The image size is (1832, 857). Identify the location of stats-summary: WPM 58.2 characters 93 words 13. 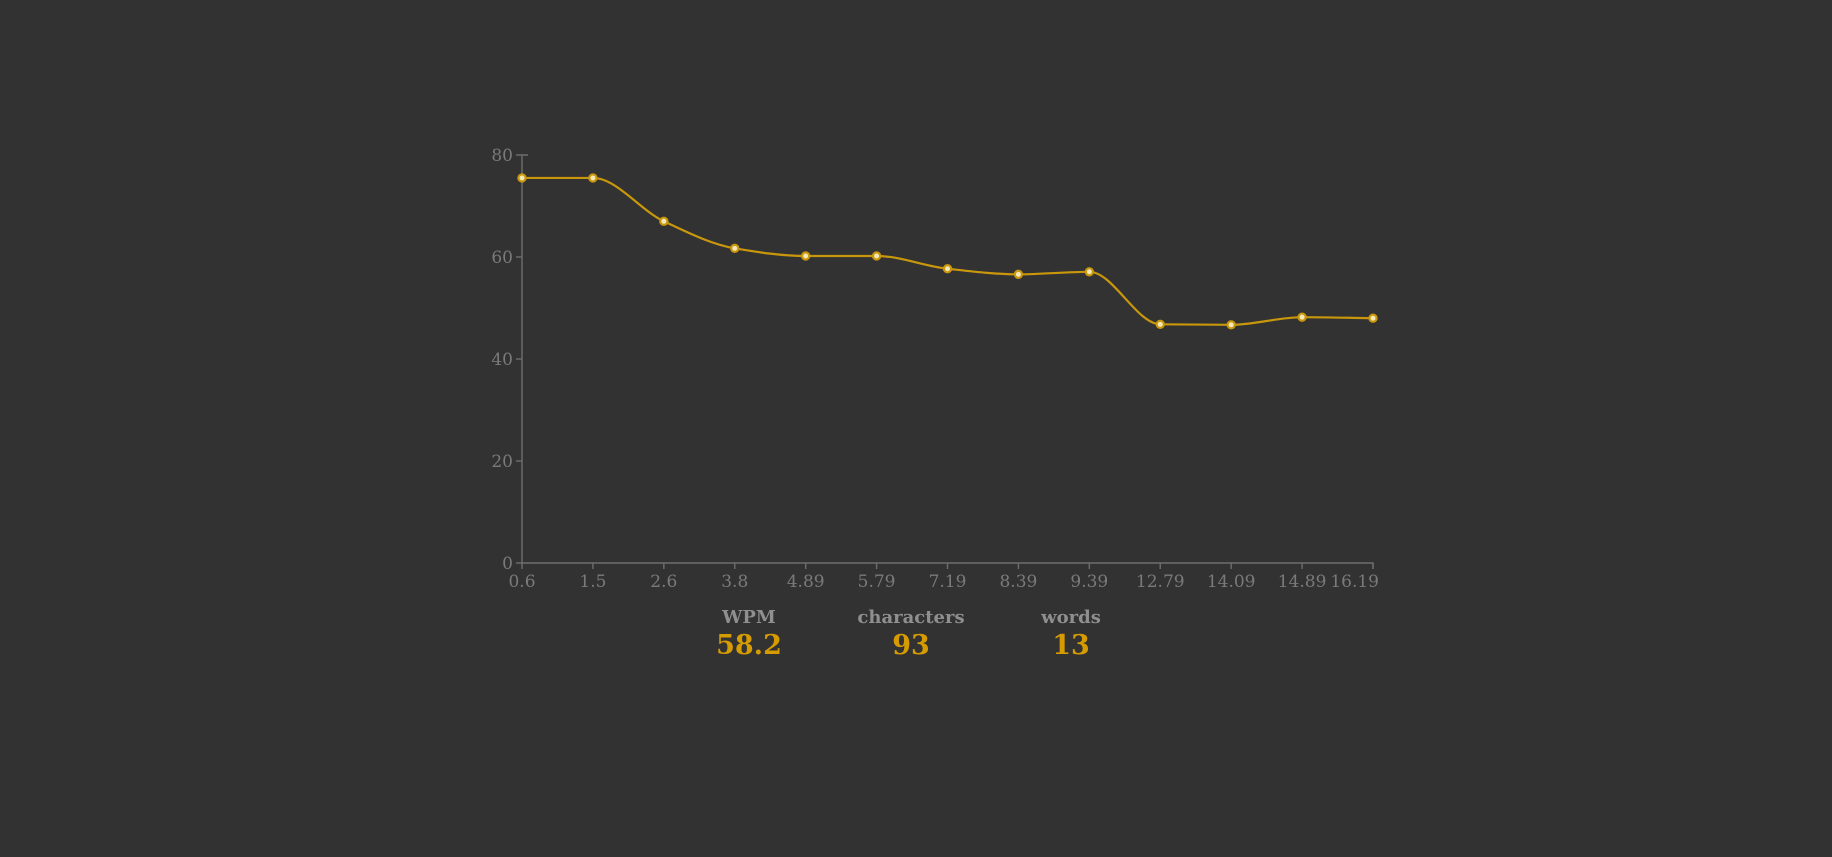
(916, 636).